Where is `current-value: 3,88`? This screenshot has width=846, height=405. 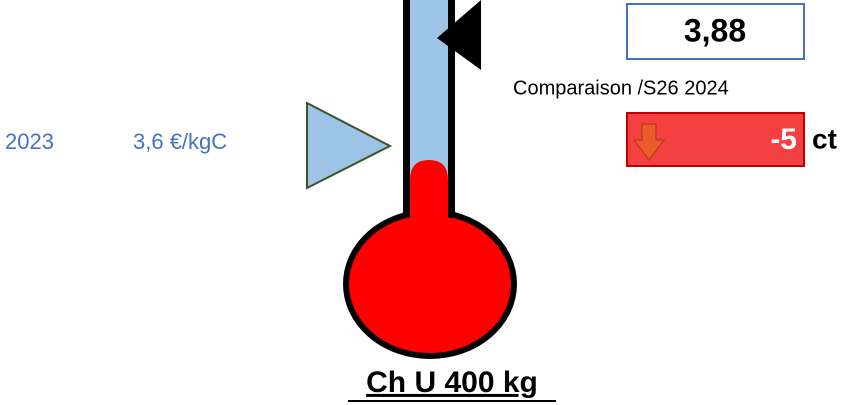 current-value: 3,88 is located at coordinates (715, 30).